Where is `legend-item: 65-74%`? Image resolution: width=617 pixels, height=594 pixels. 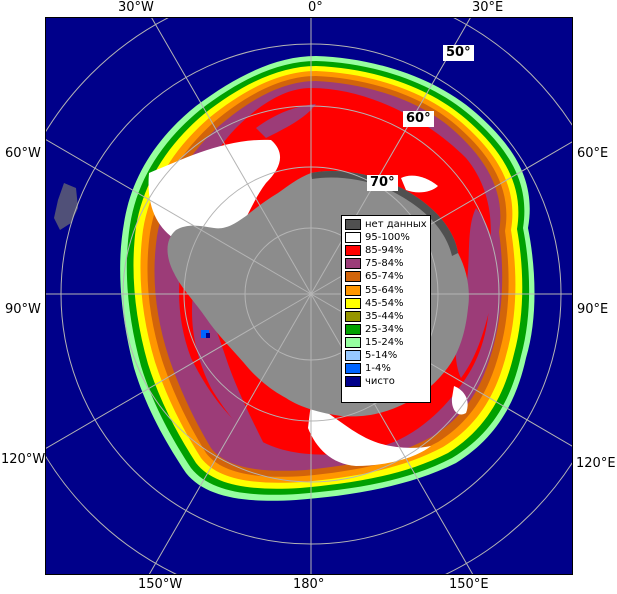
legend-item: 65-74% is located at coordinates (386, 276).